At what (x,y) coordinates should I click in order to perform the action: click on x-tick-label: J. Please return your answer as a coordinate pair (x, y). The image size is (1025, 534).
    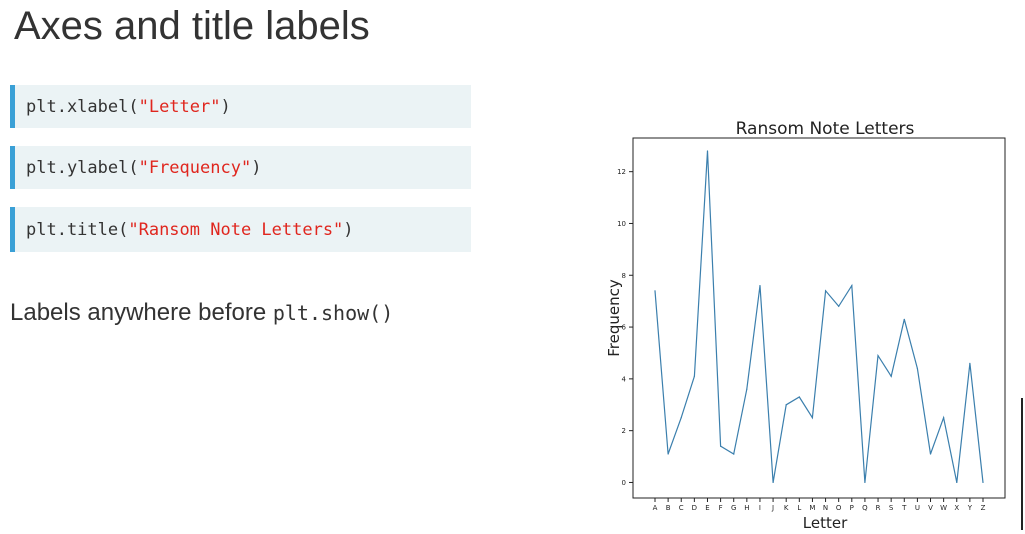
    Looking at the image, I should click on (772, 508).